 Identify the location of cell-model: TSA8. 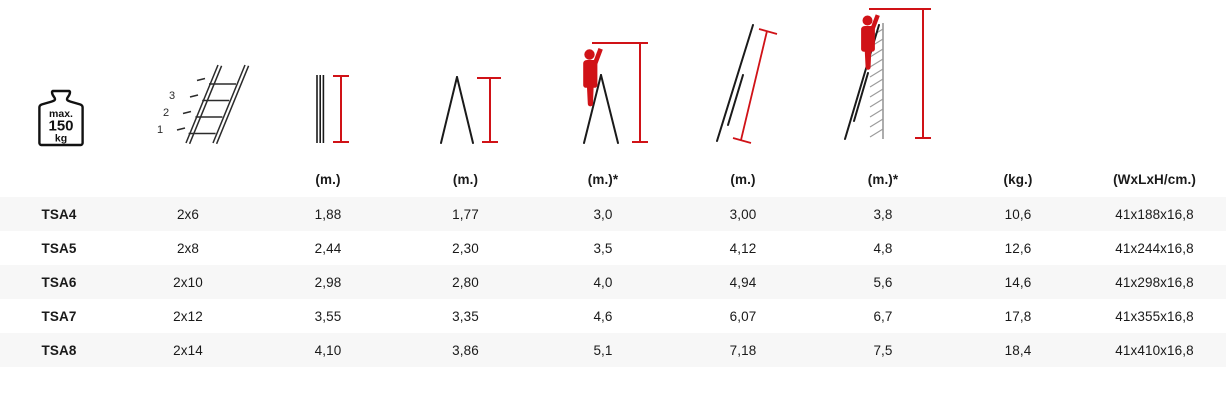
(59, 350).